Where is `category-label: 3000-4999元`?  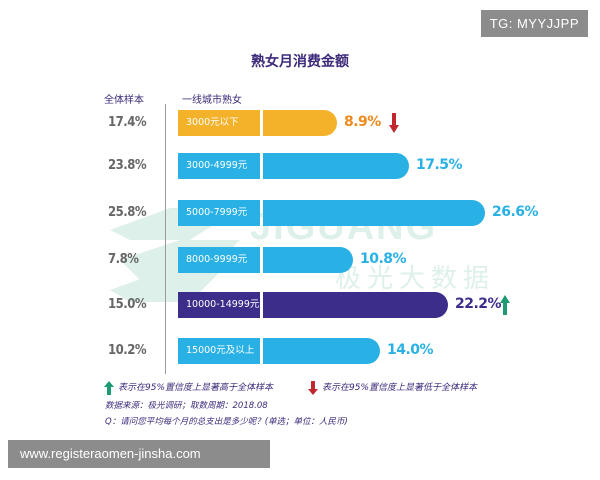 category-label: 3000-4999元 is located at coordinates (219, 166).